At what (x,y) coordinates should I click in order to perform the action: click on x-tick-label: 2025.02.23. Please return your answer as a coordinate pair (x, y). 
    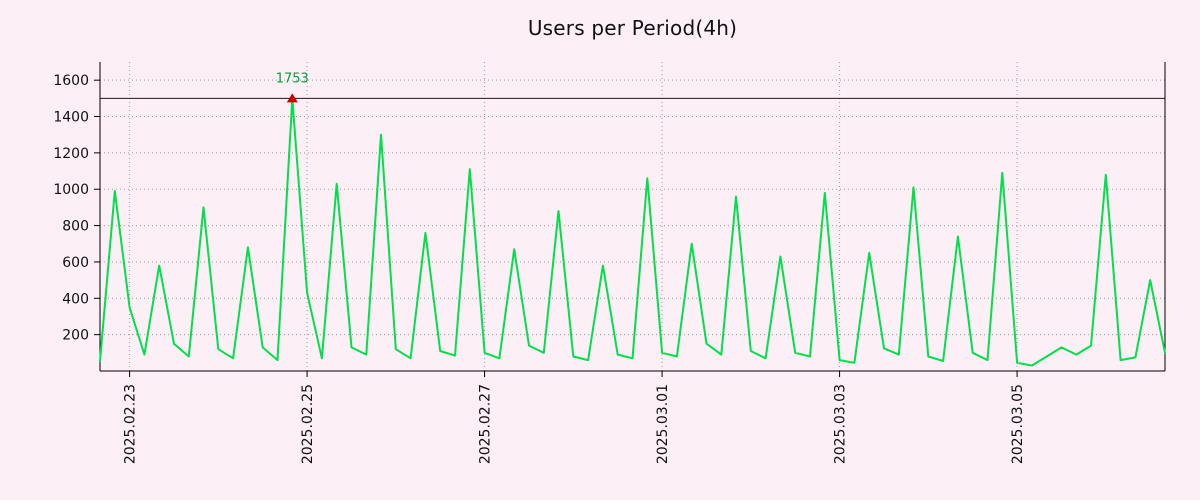
    Looking at the image, I should click on (131, 424).